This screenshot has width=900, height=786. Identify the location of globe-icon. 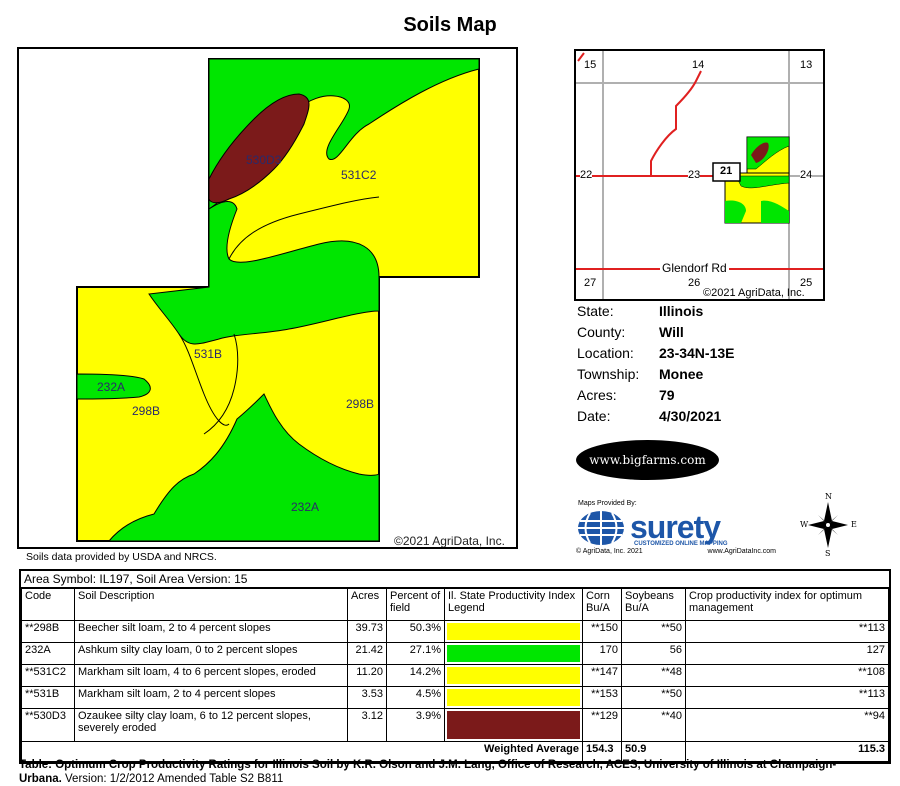
(601, 528).